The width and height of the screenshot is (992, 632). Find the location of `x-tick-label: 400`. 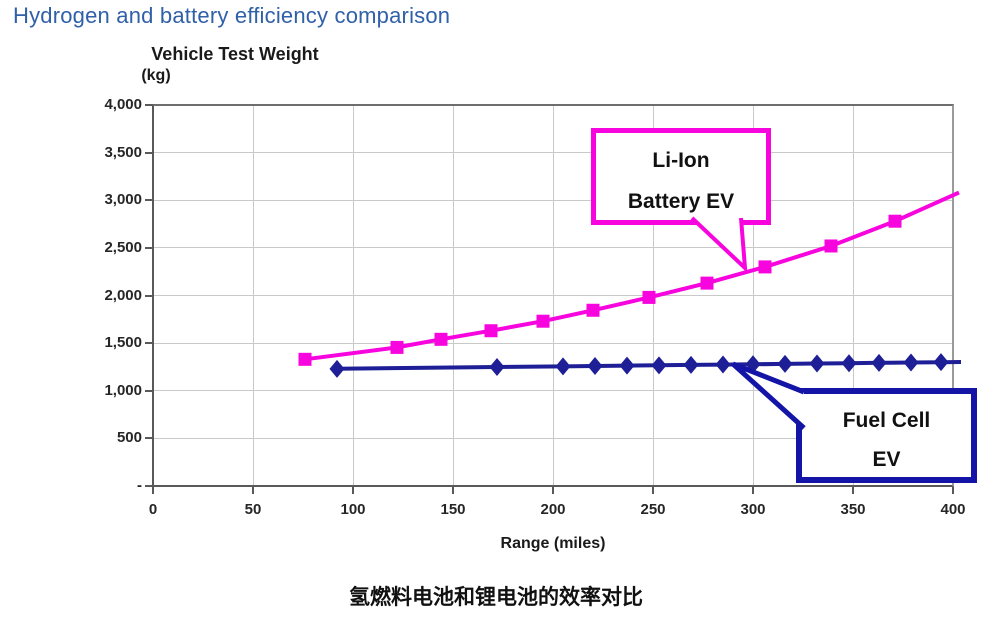

x-tick-label: 400 is located at coordinates (953, 509).